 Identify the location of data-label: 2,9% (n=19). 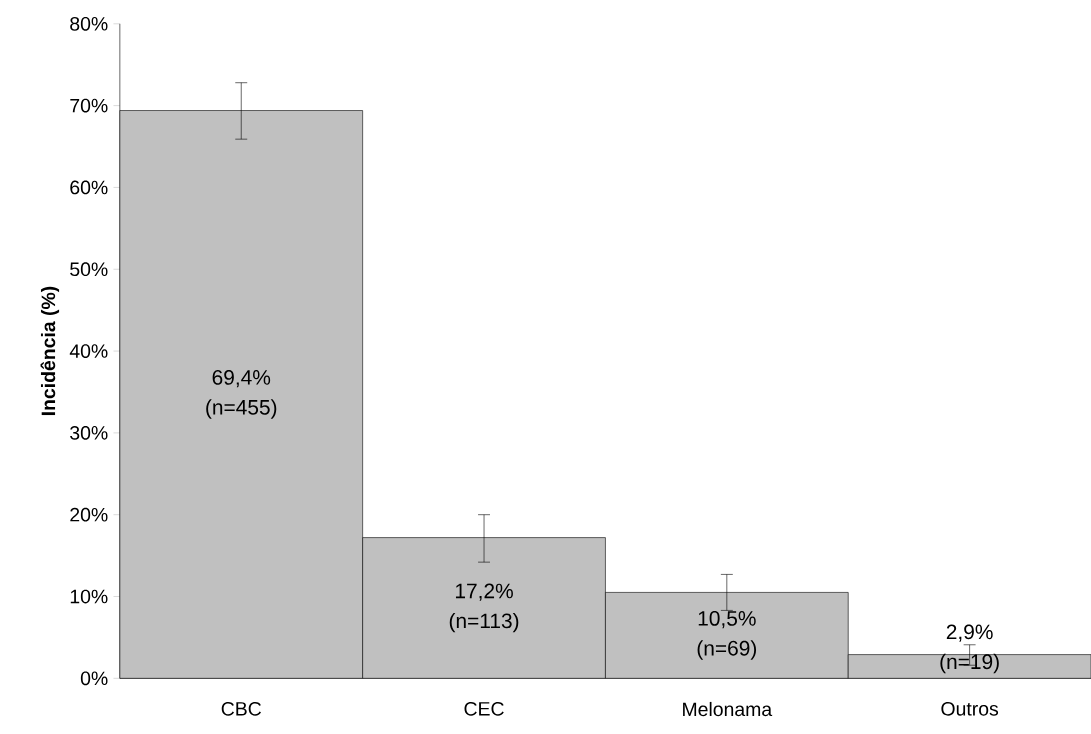
(969, 649).